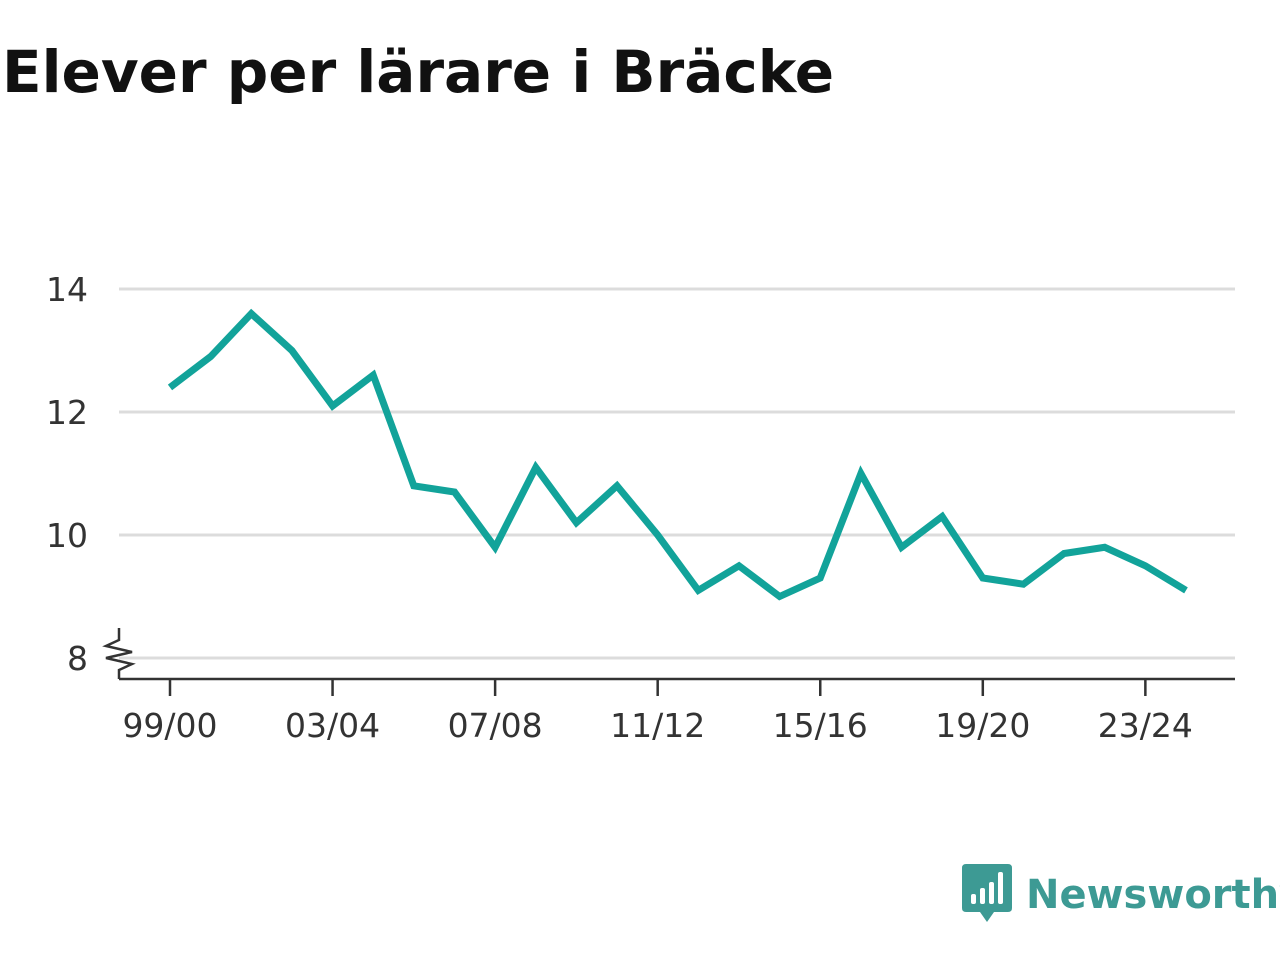  Describe the element at coordinates (77, 658) in the screenshot. I see `y-tick-label: 8` at that location.